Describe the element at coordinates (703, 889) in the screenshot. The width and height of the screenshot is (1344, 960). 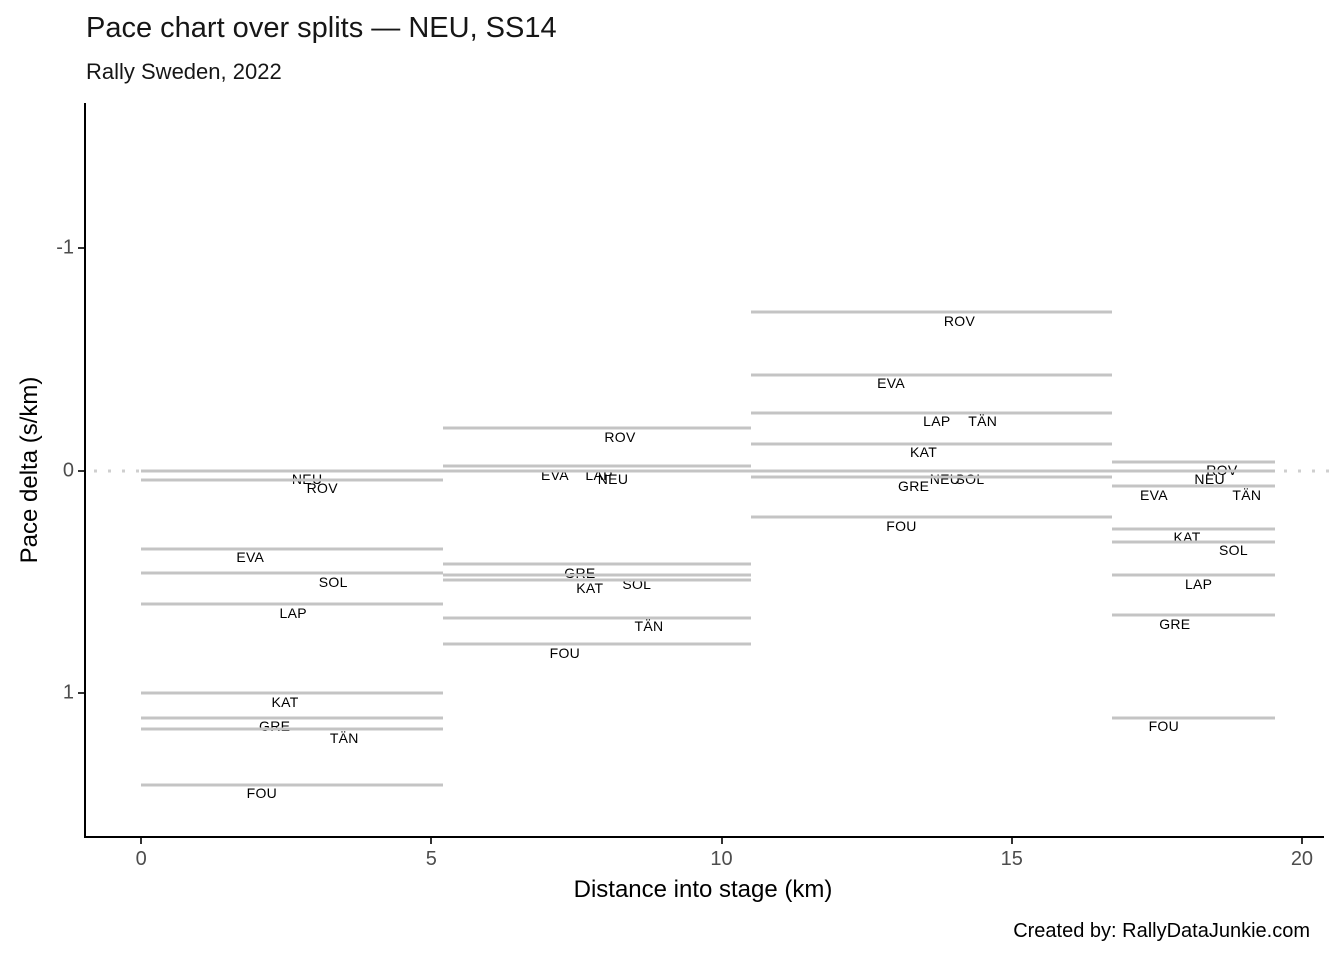
I see `x-axis-title: Distance into stage (km)` at that location.